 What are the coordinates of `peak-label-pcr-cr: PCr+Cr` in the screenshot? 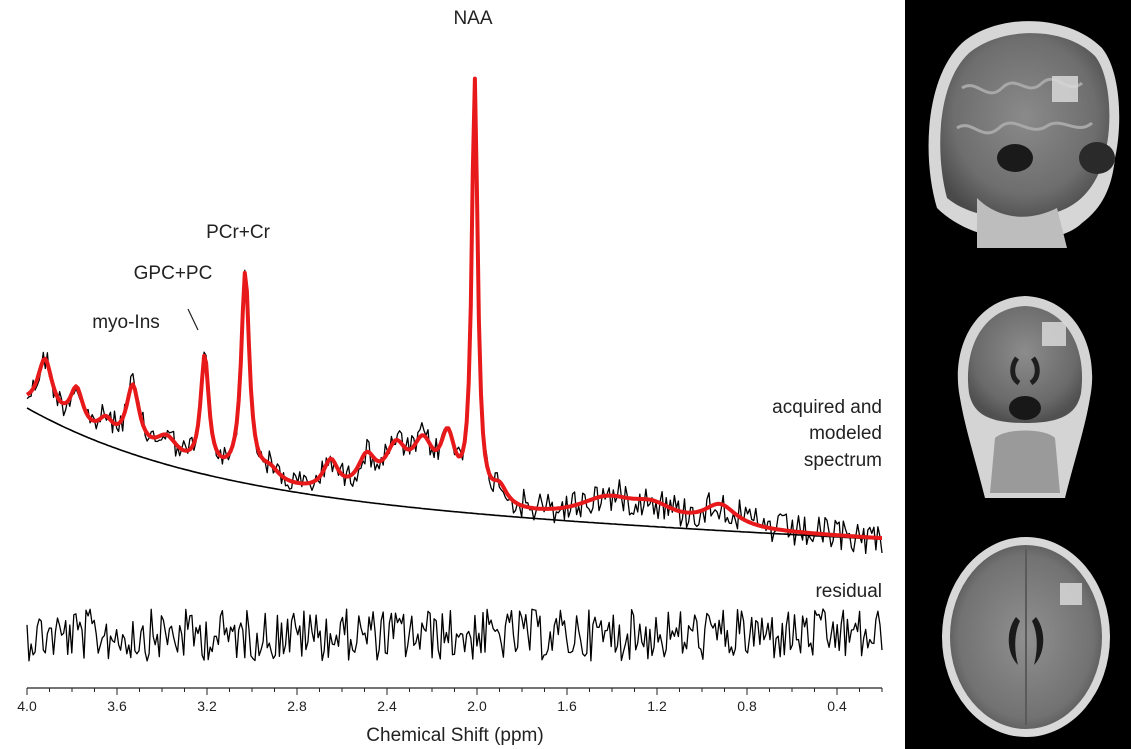 It's located at (238, 232).